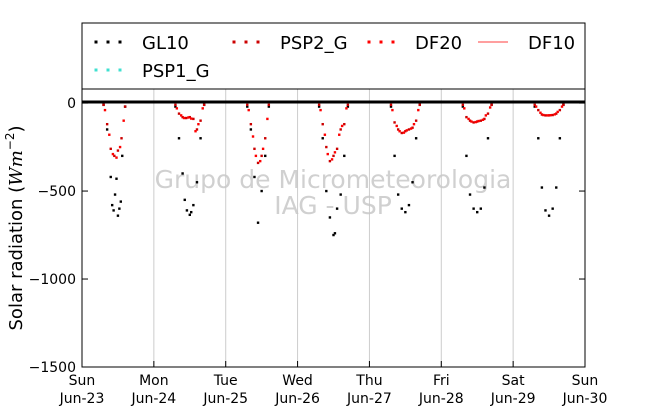  I want to click on legend-label-psp2-g: PSP2_G, so click(314, 43).